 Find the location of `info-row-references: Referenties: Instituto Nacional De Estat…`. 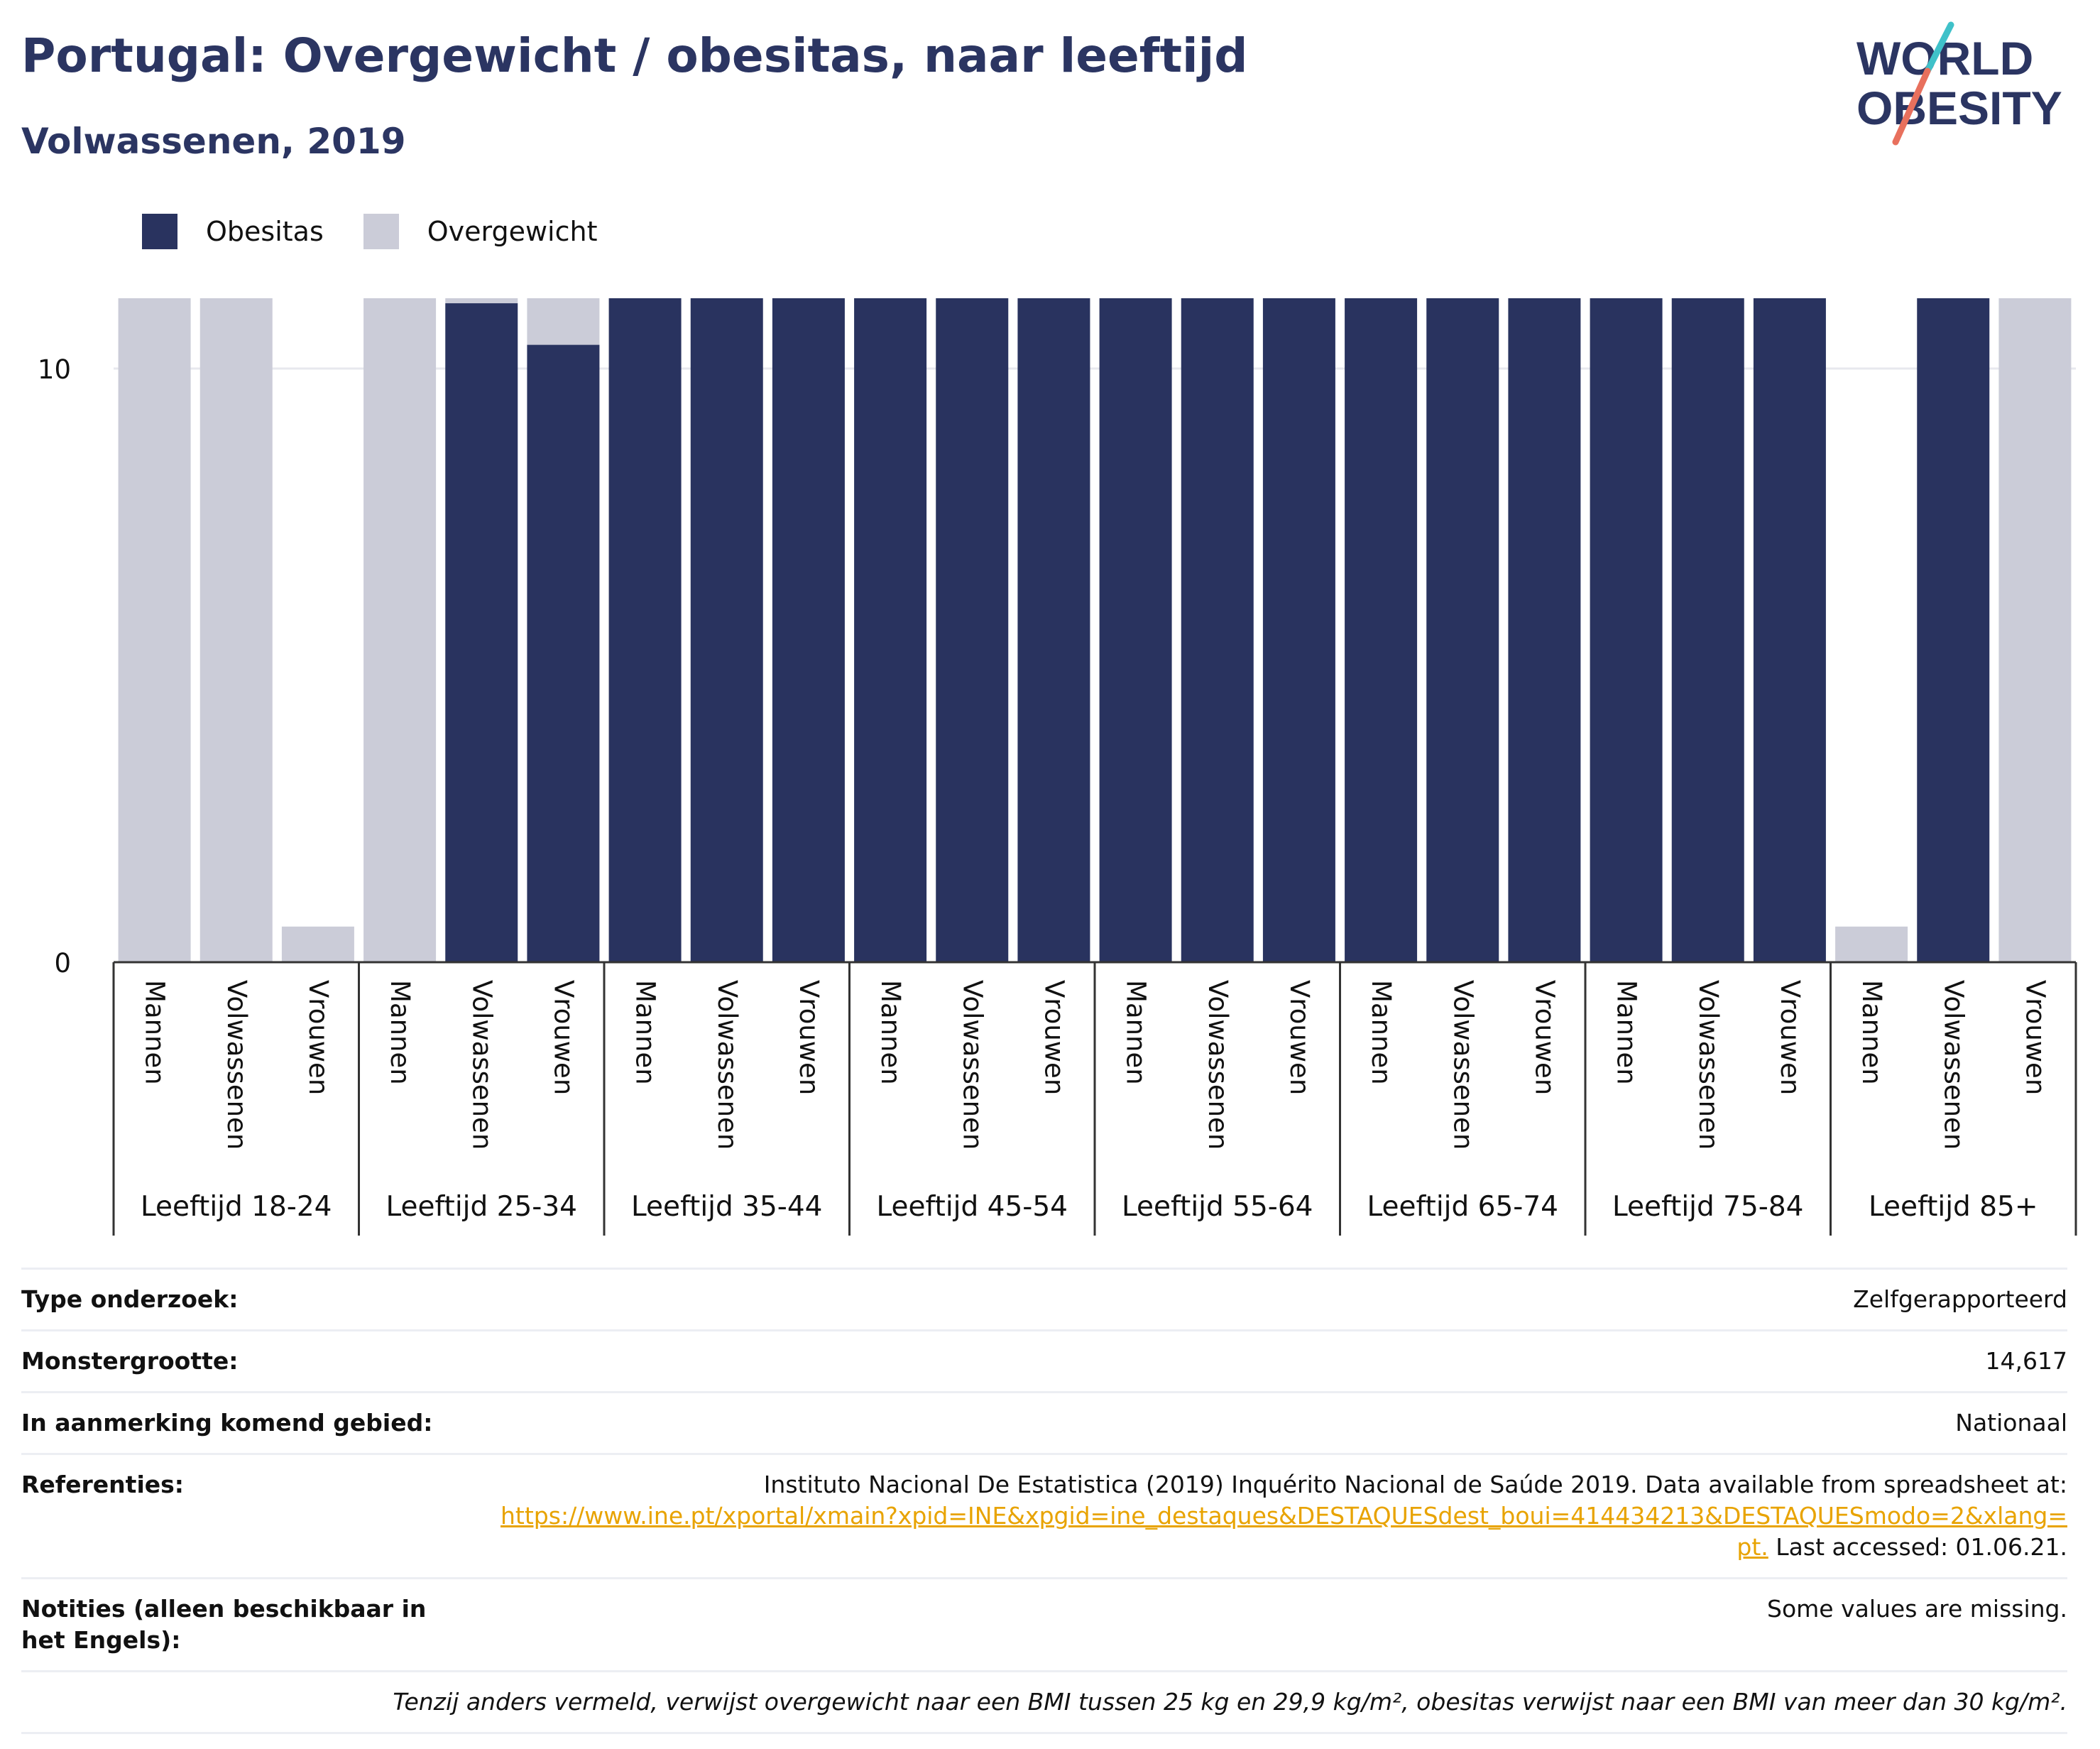

info-row-references: Referenties: Instituto Nacional De Estat… is located at coordinates (1044, 1515).